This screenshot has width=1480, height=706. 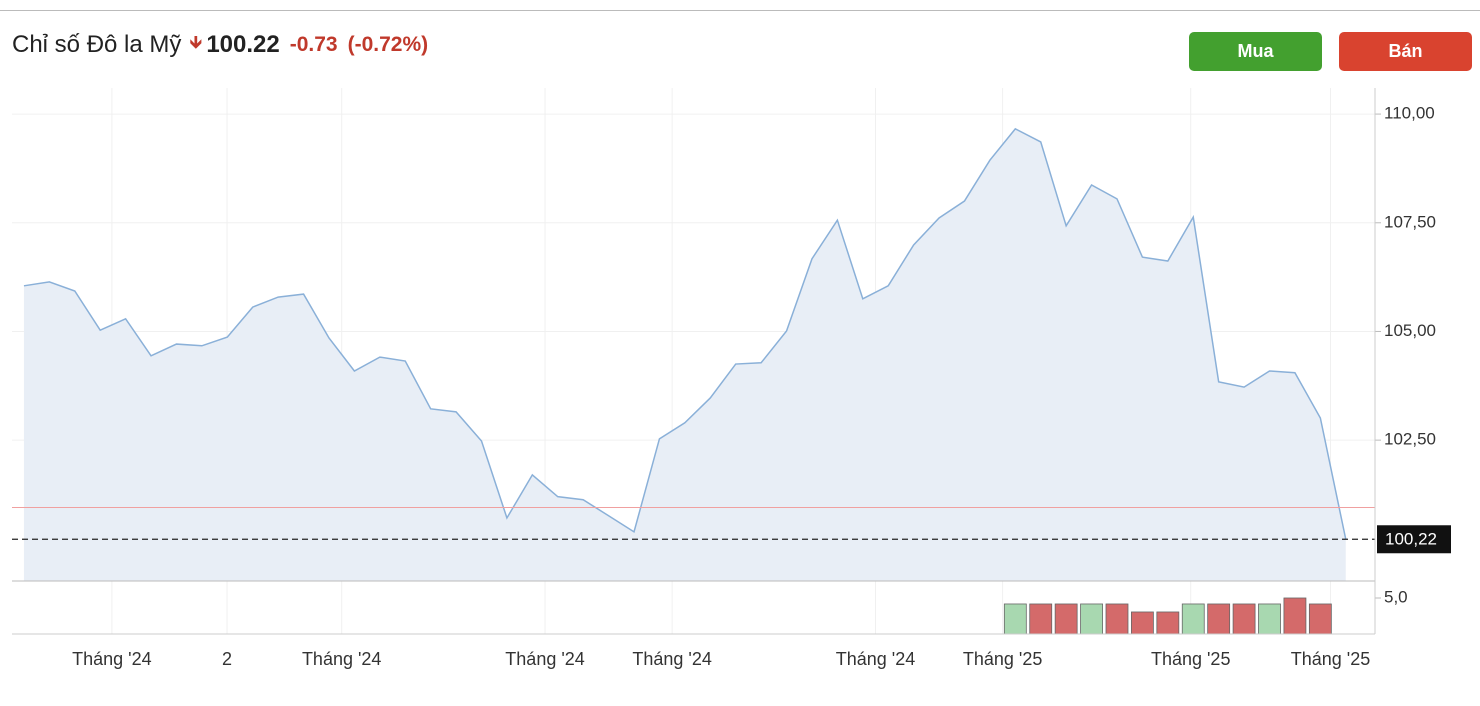 I want to click on change-percent: (-0.72%), so click(x=388, y=44).